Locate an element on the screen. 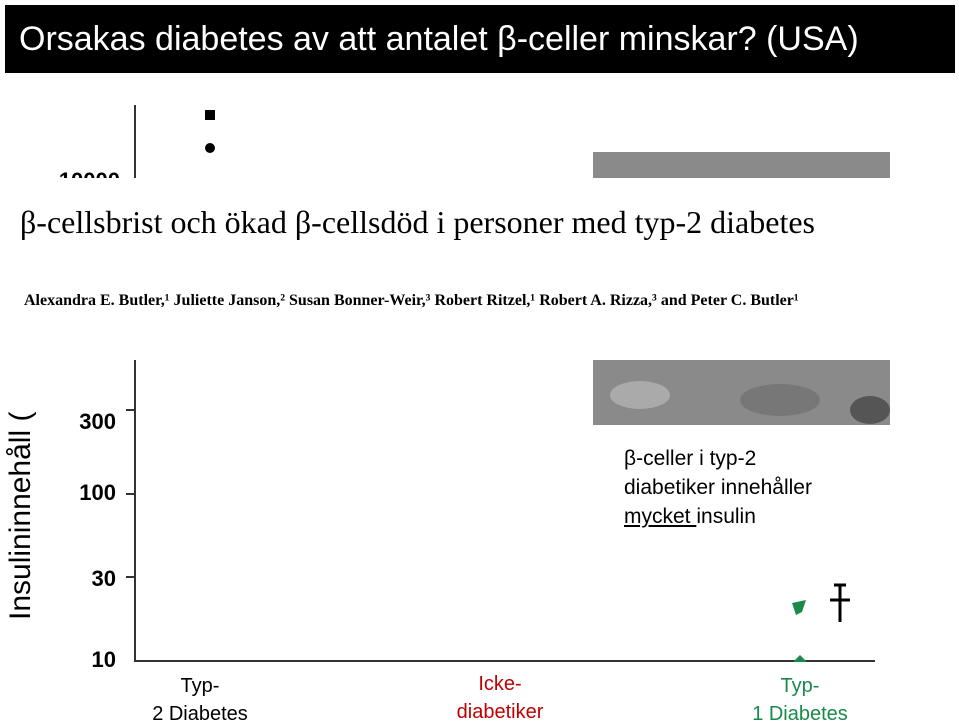  category-label: Typ-2 Diabetes is located at coordinates (200, 700).